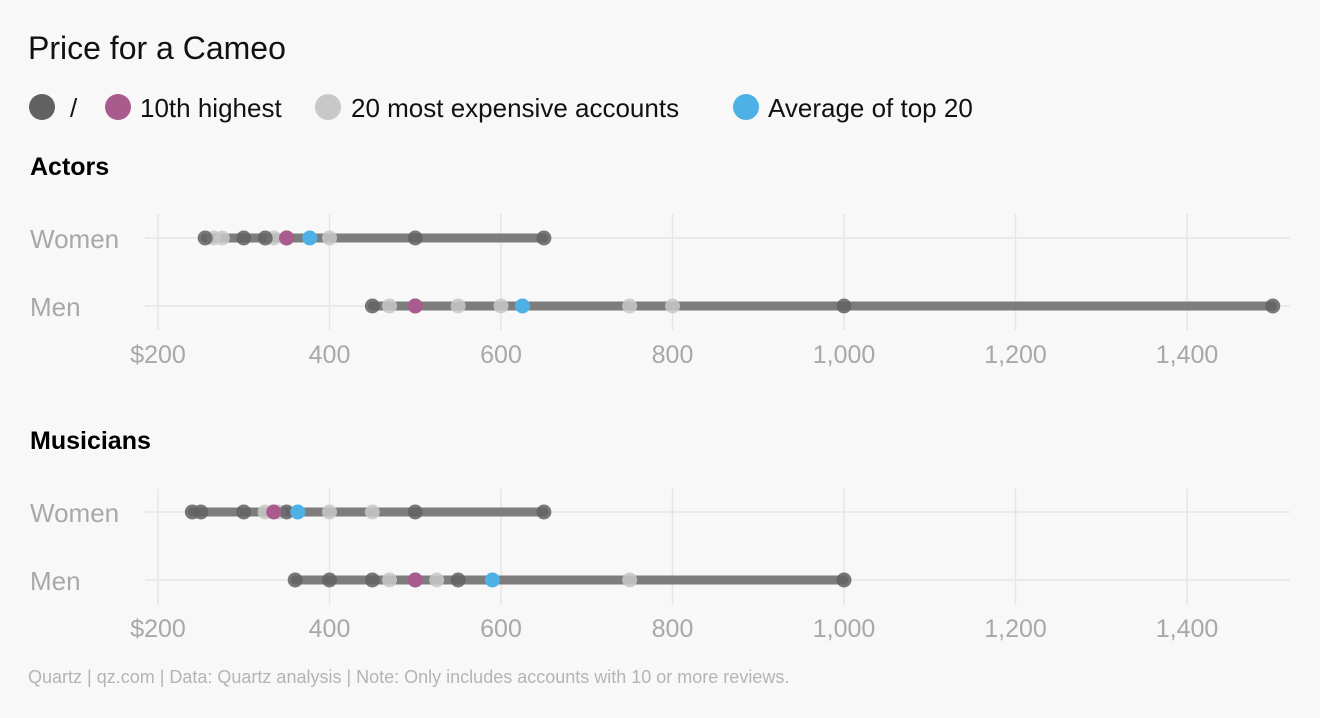 Image resolution: width=1320 pixels, height=718 pixels. What do you see at coordinates (870, 108) in the screenshot?
I see `legend-label-average: Average of top 20` at bounding box center [870, 108].